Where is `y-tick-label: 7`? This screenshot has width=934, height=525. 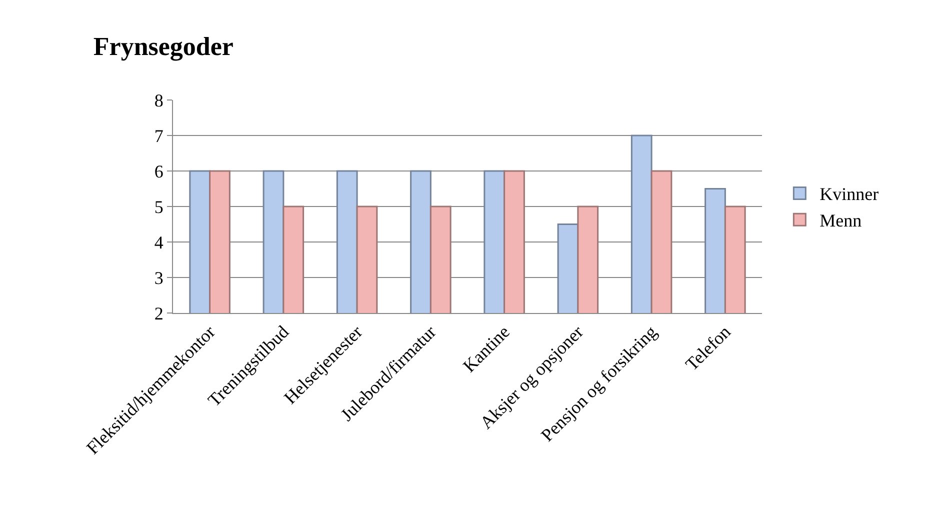
y-tick-label: 7 is located at coordinates (159, 136).